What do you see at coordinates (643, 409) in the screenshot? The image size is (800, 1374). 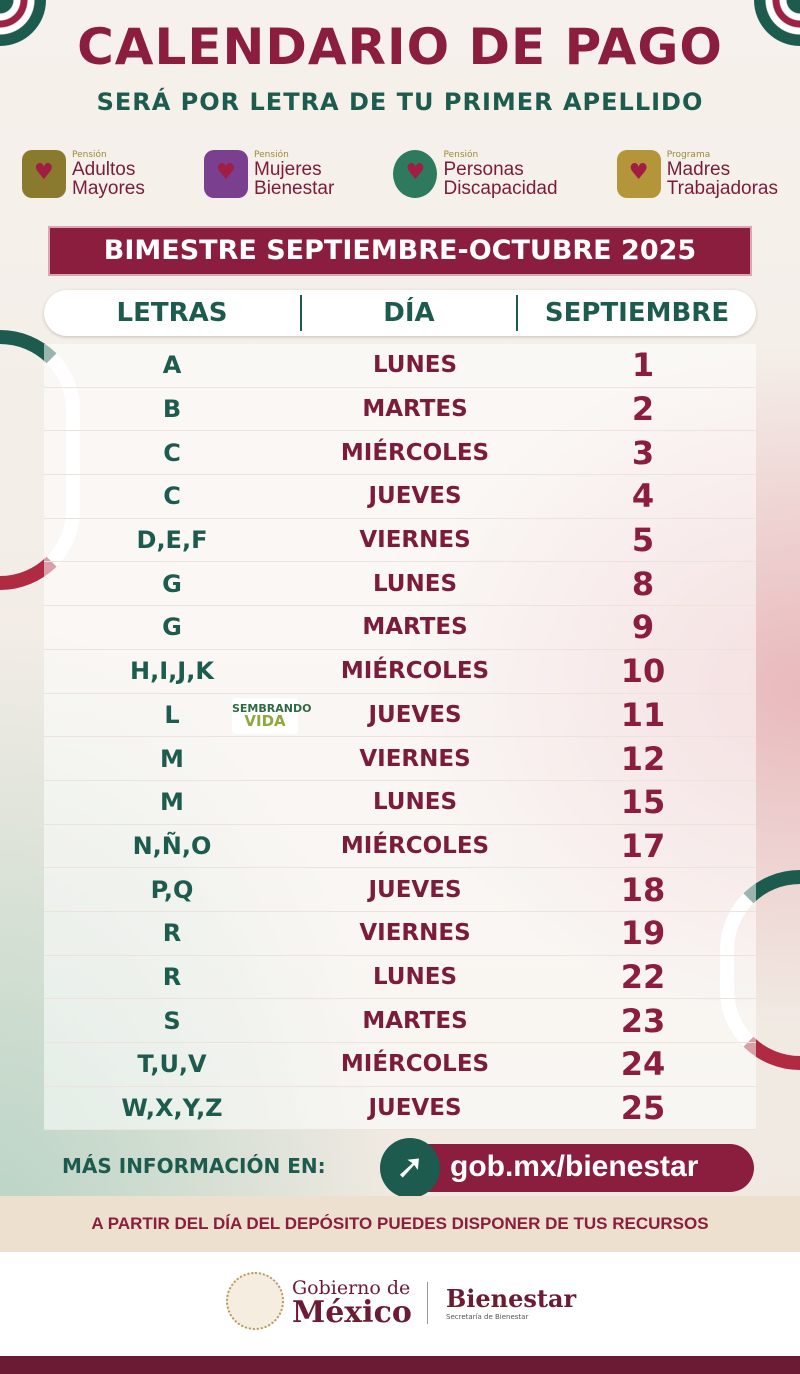 I see `date-cell: 2` at bounding box center [643, 409].